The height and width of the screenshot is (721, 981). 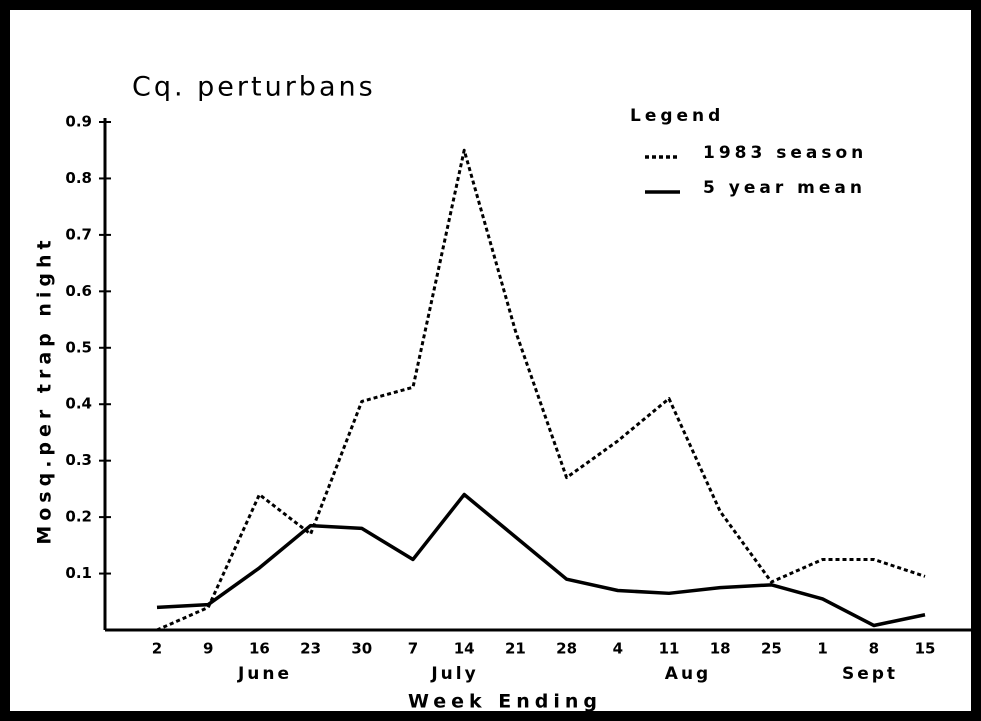 What do you see at coordinates (874, 649) in the screenshot?
I see `x-tick-label: 8` at bounding box center [874, 649].